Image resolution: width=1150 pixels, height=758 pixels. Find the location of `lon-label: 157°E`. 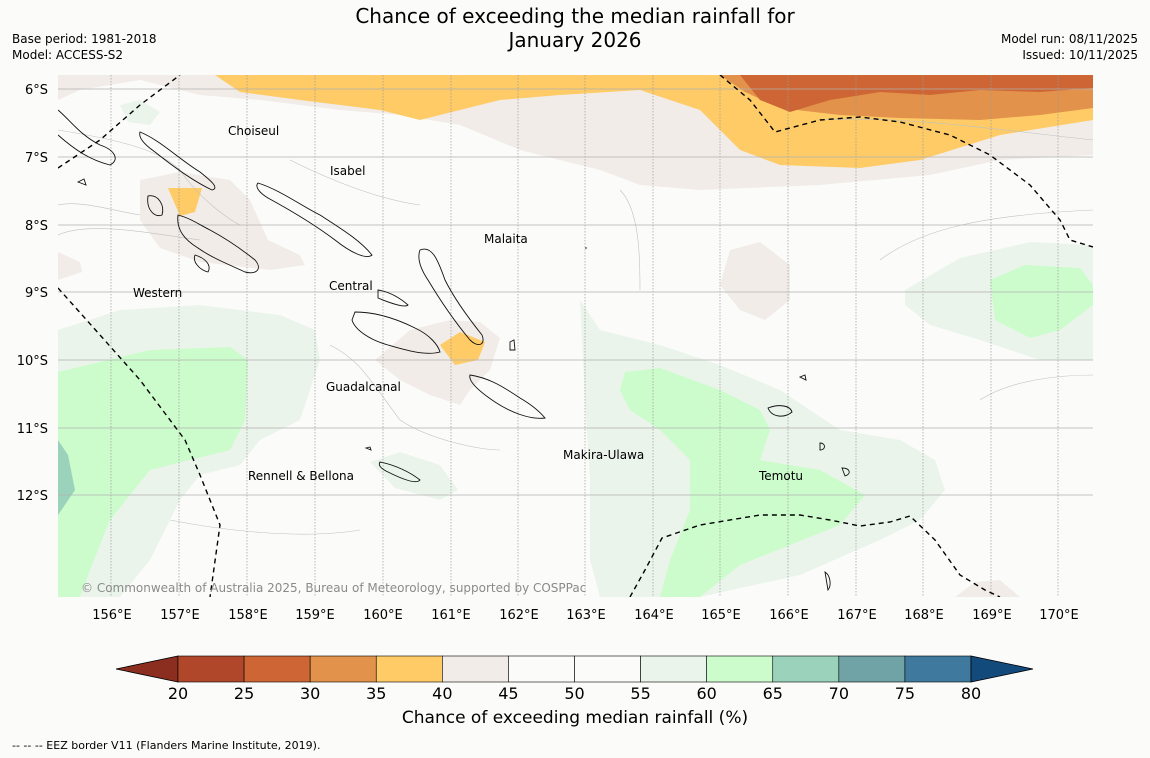

lon-label: 157°E is located at coordinates (180, 615).